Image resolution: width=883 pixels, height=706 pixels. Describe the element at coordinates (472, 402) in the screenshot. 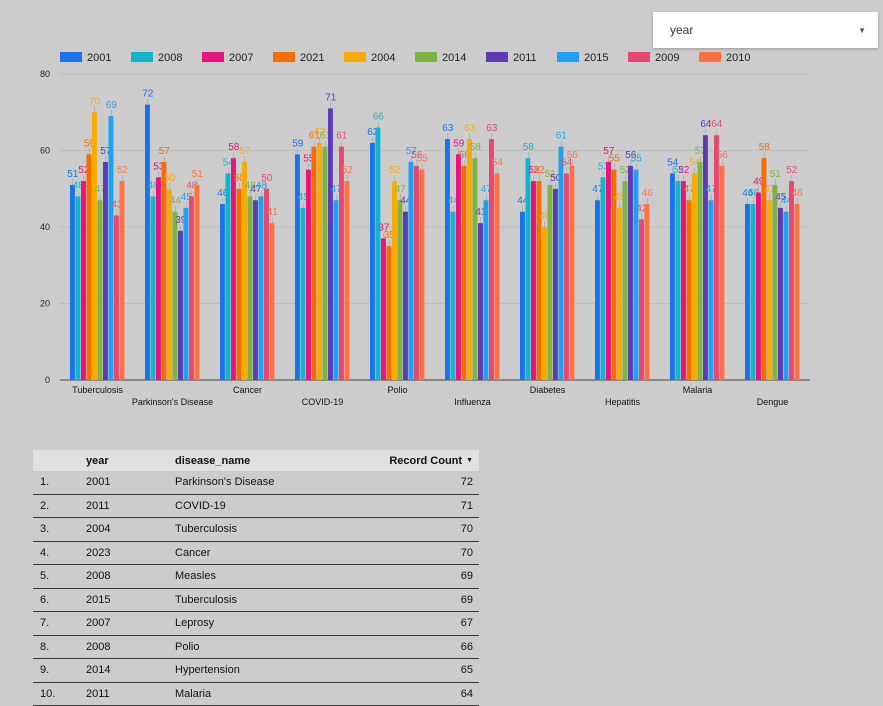

I see `x-category-label: Influenza` at that location.